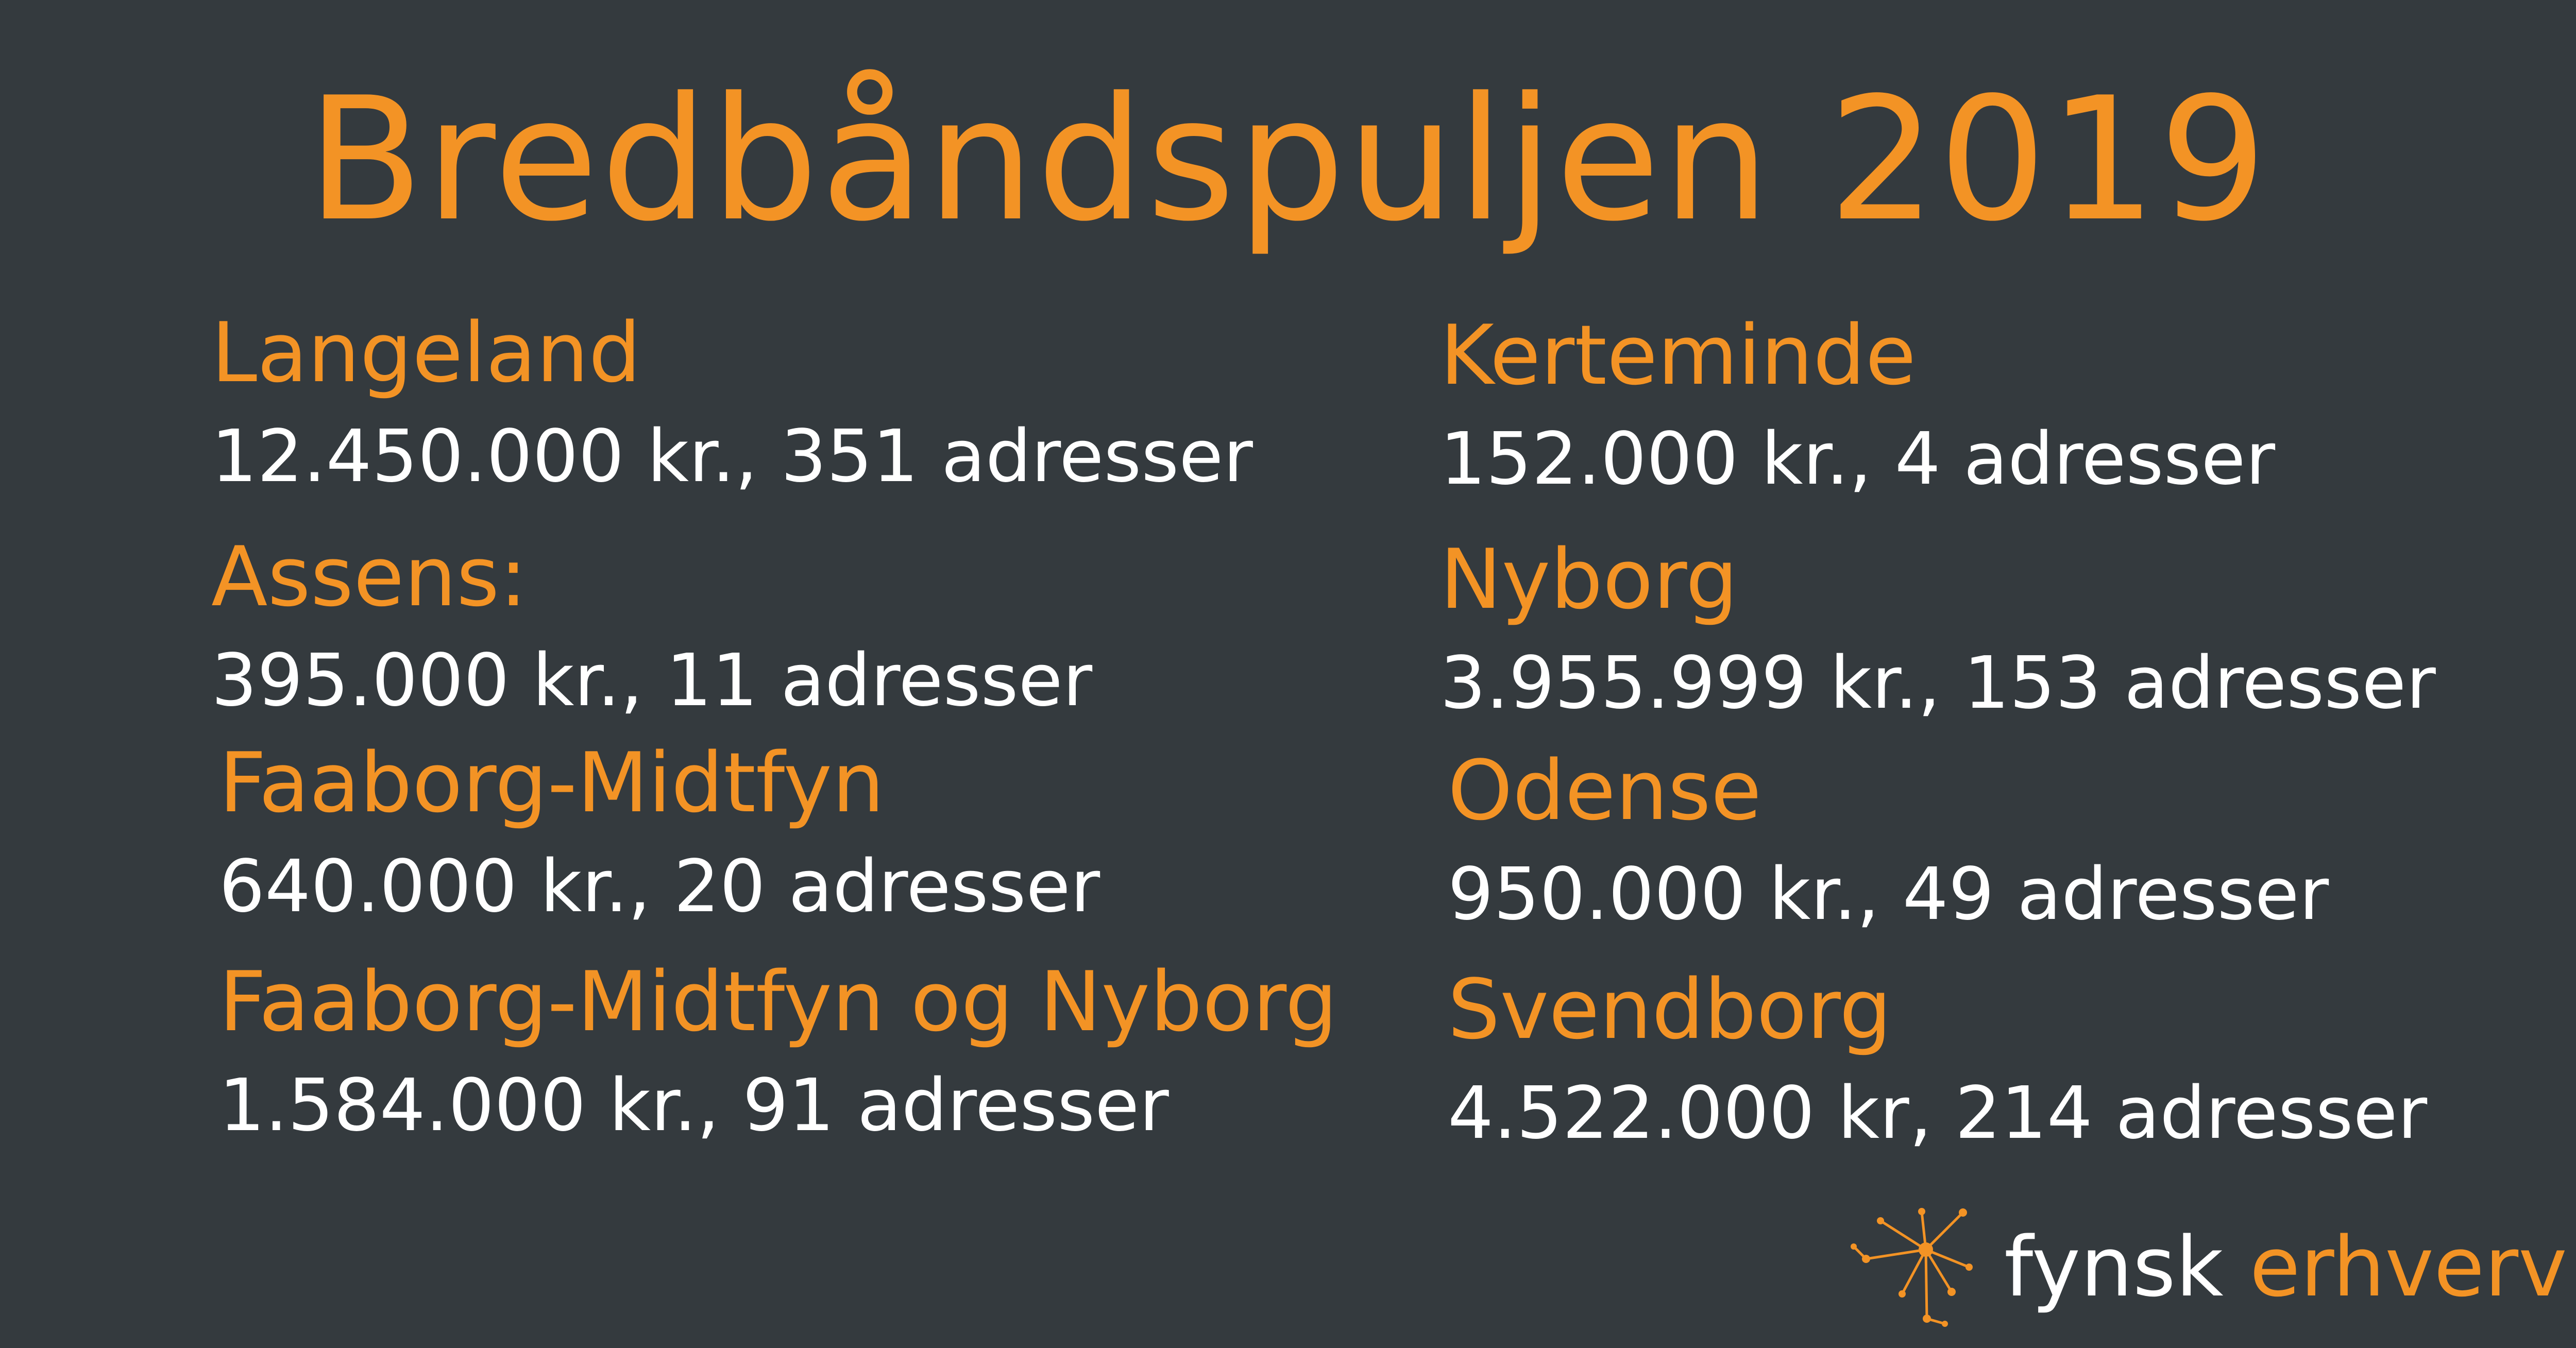 Image resolution: width=2576 pixels, height=1348 pixels. I want to click on funding-value: 1.584.000 kr., 91 adresser, so click(694, 1106).